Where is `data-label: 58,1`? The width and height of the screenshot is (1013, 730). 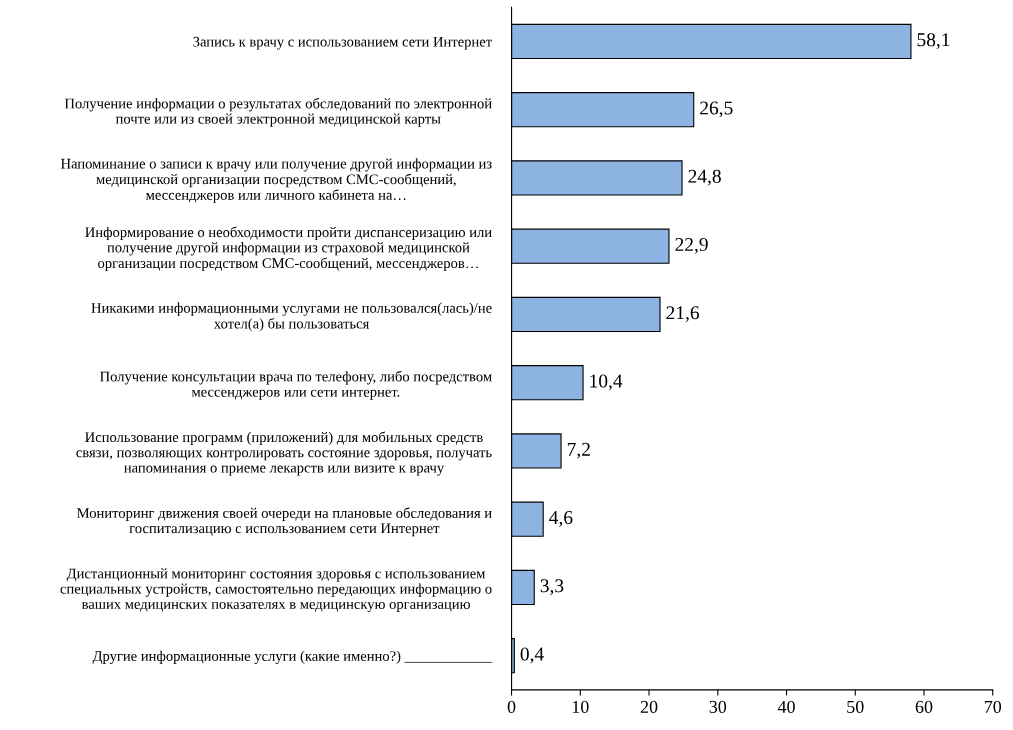 data-label: 58,1 is located at coordinates (933, 41).